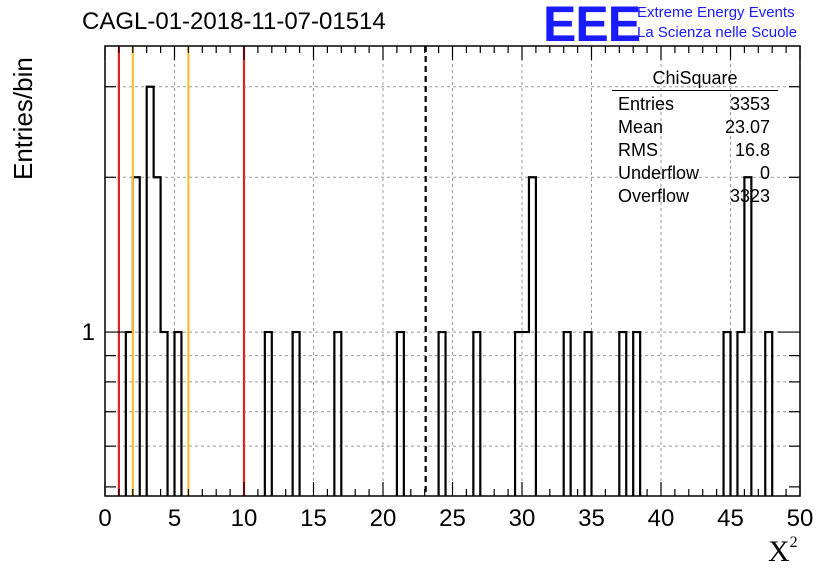  I want to click on eee-logo-mark: EEE, so click(592, 26).